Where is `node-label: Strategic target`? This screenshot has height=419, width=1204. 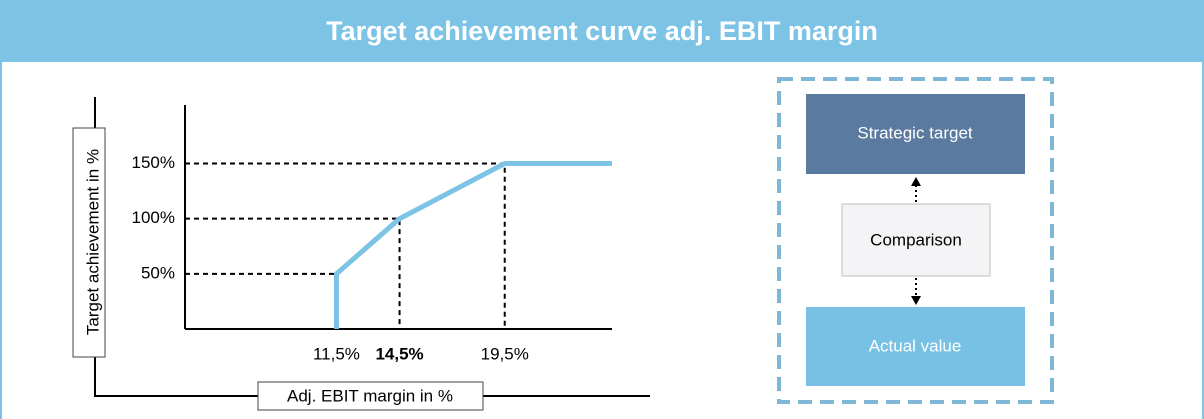
node-label: Strategic target is located at coordinates (915, 132).